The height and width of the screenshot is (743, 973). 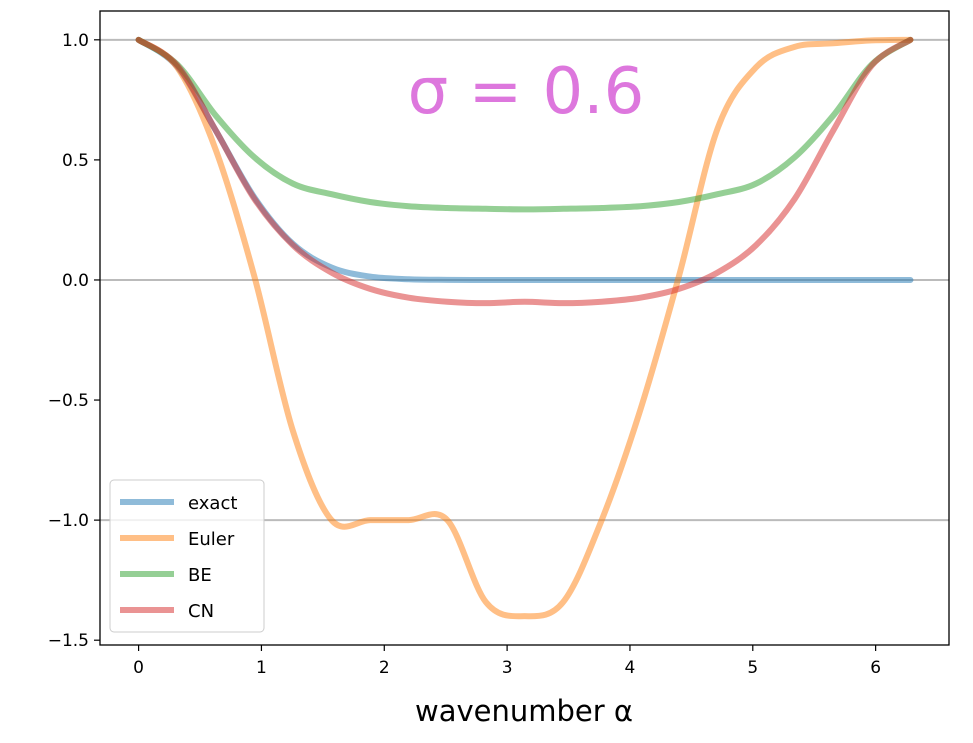 What do you see at coordinates (75, 281) in the screenshot?
I see `y-tick-label: 0.0` at bounding box center [75, 281].